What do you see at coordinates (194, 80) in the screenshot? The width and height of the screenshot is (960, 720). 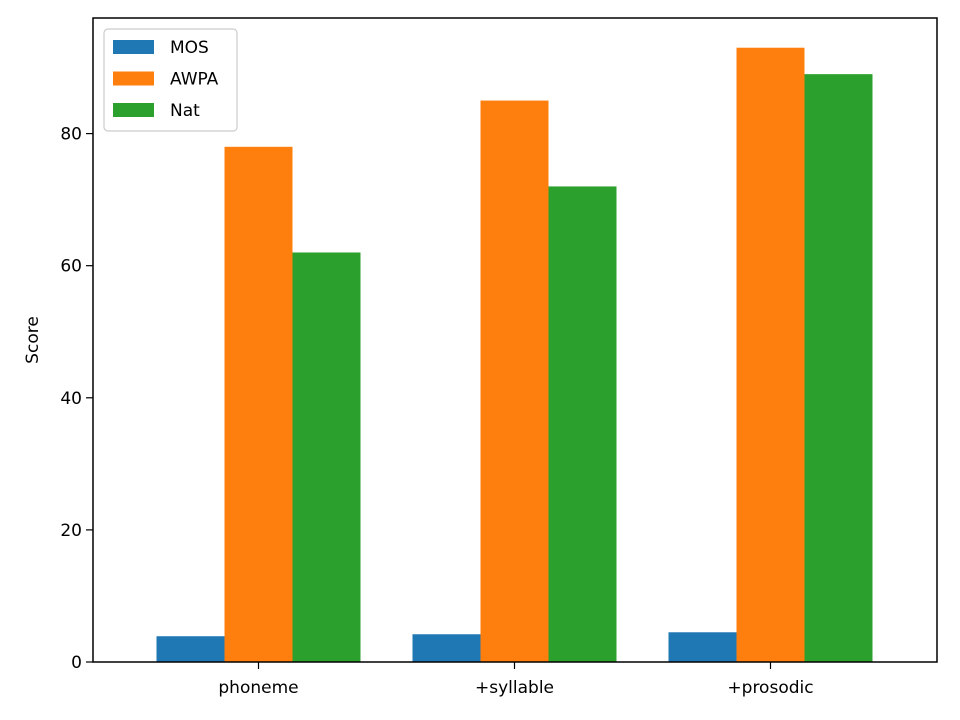 I see `legend-label-awpa: AWPA` at bounding box center [194, 80].